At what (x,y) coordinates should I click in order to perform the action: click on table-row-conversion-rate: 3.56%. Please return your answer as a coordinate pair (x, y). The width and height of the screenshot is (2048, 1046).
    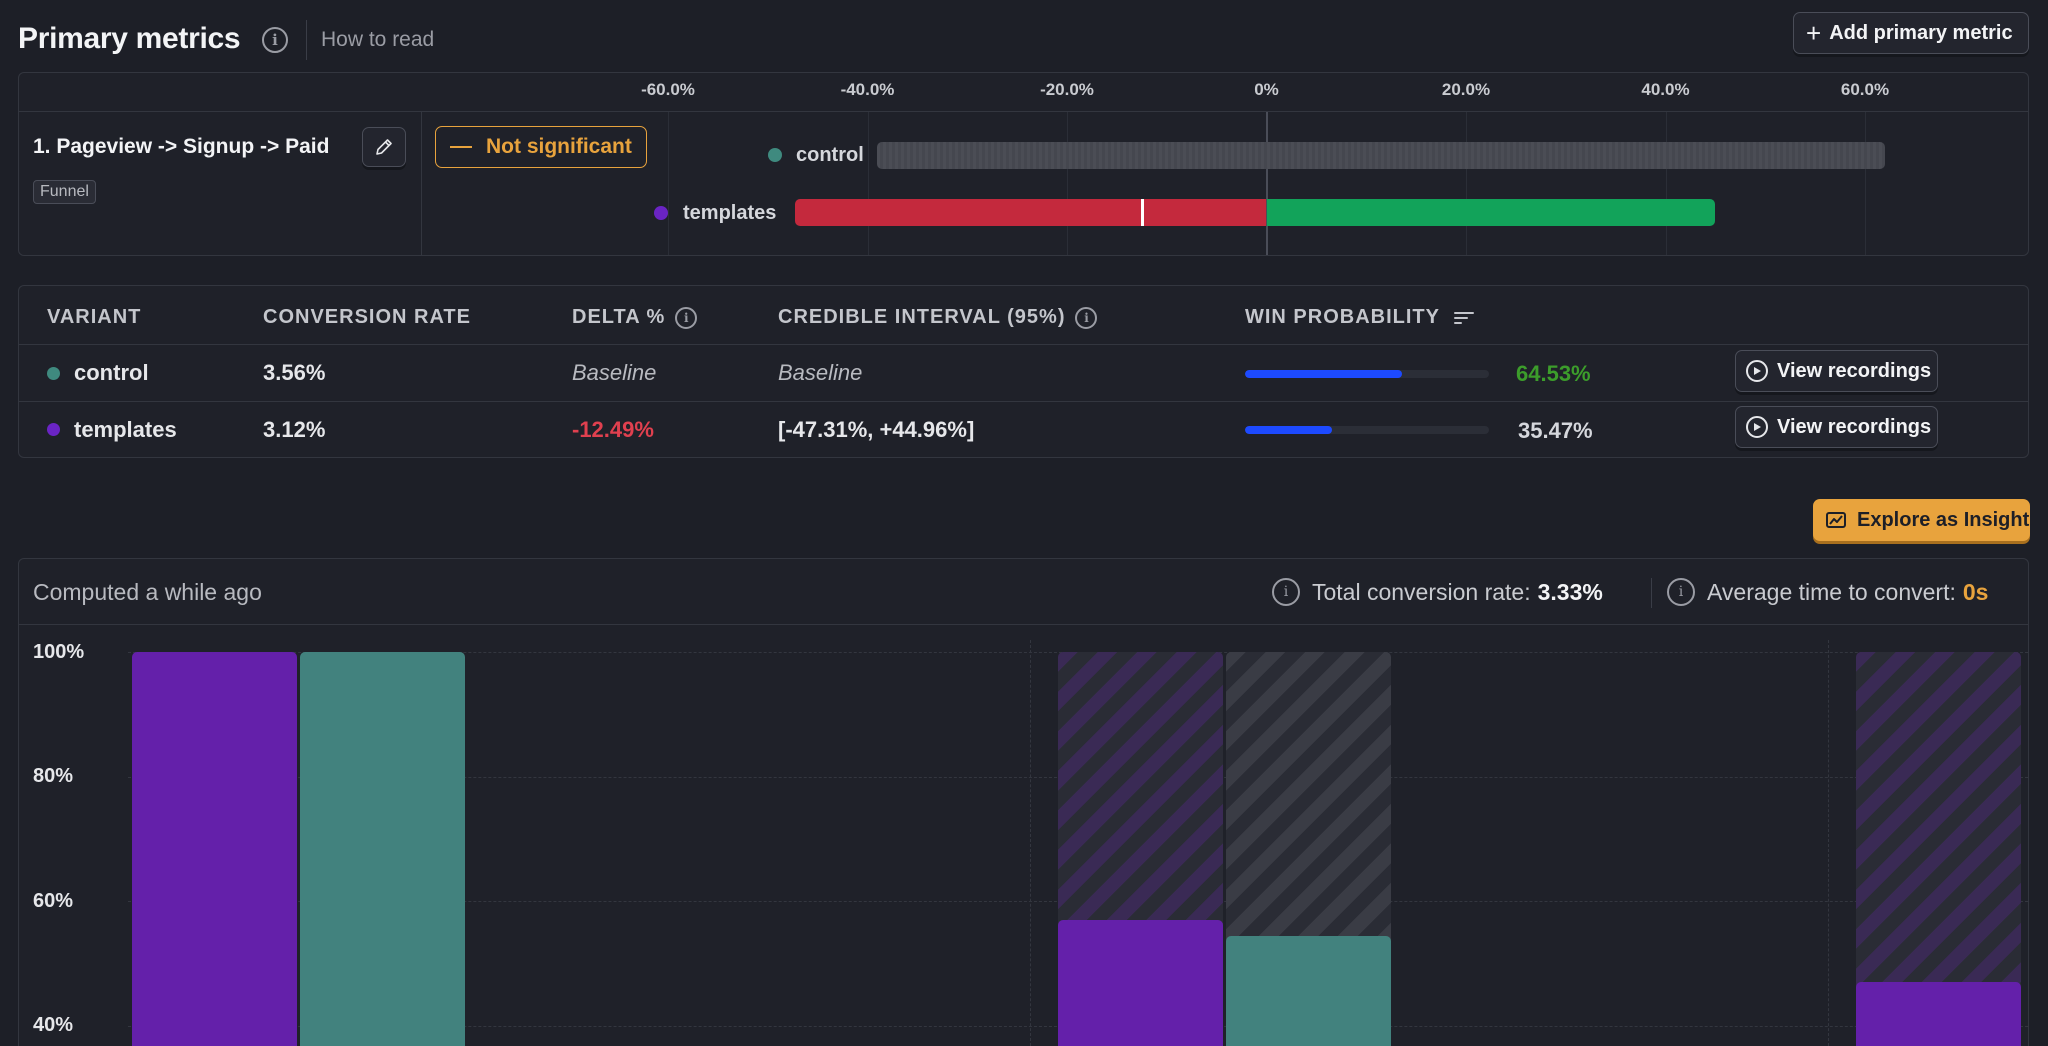
    Looking at the image, I should click on (294, 372).